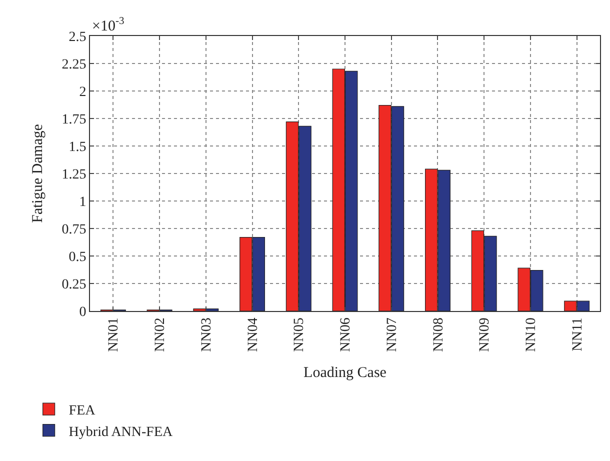 This screenshot has width=610, height=461. Describe the element at coordinates (77, 147) in the screenshot. I see `y-tick-label: 1.5` at that location.